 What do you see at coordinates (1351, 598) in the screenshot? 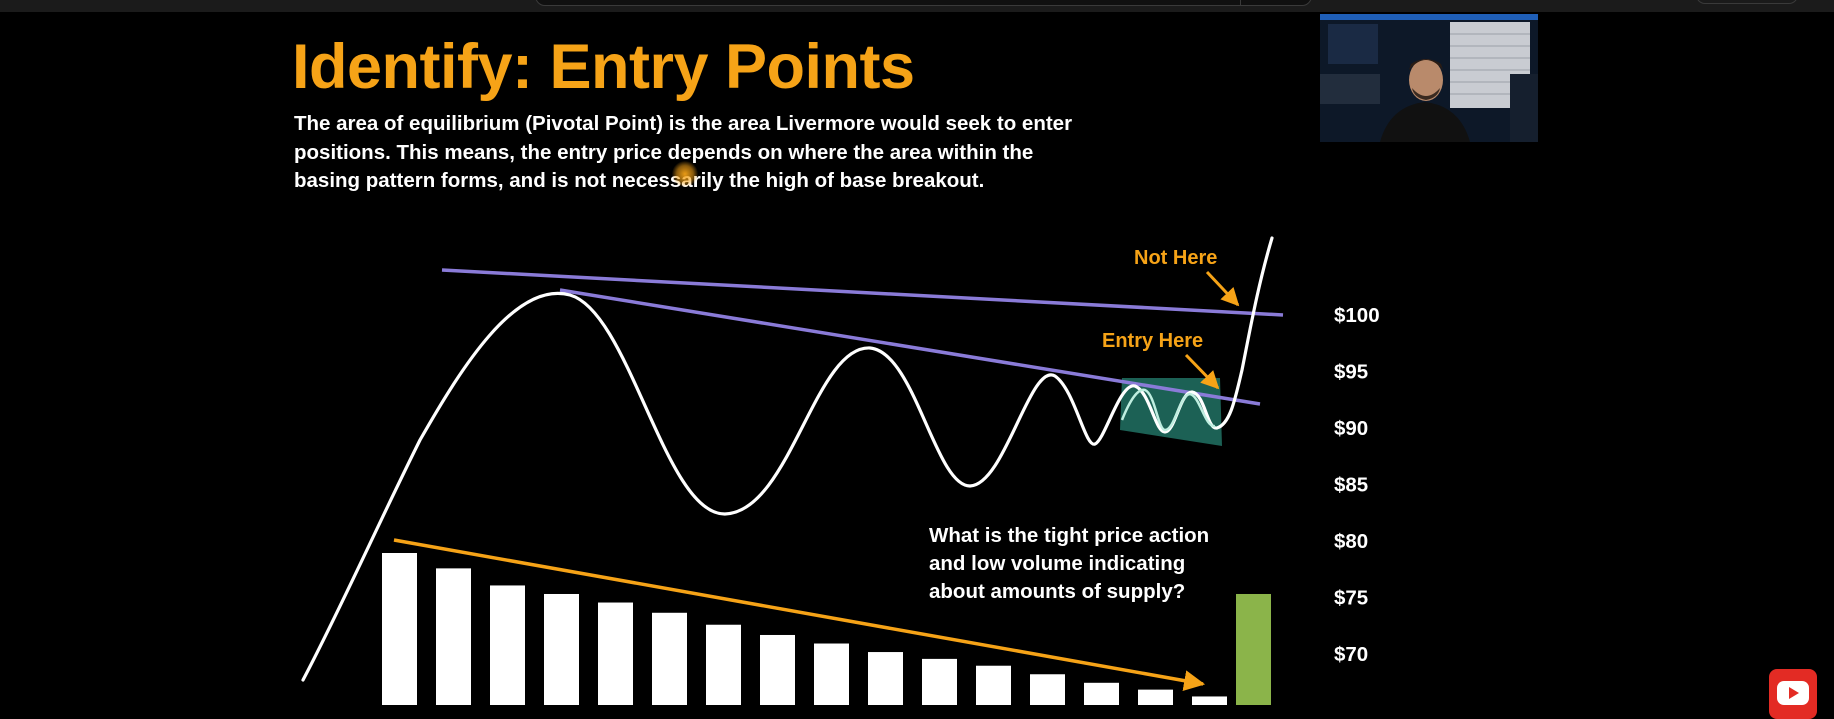
I see `y-tick-label: $75` at bounding box center [1351, 598].